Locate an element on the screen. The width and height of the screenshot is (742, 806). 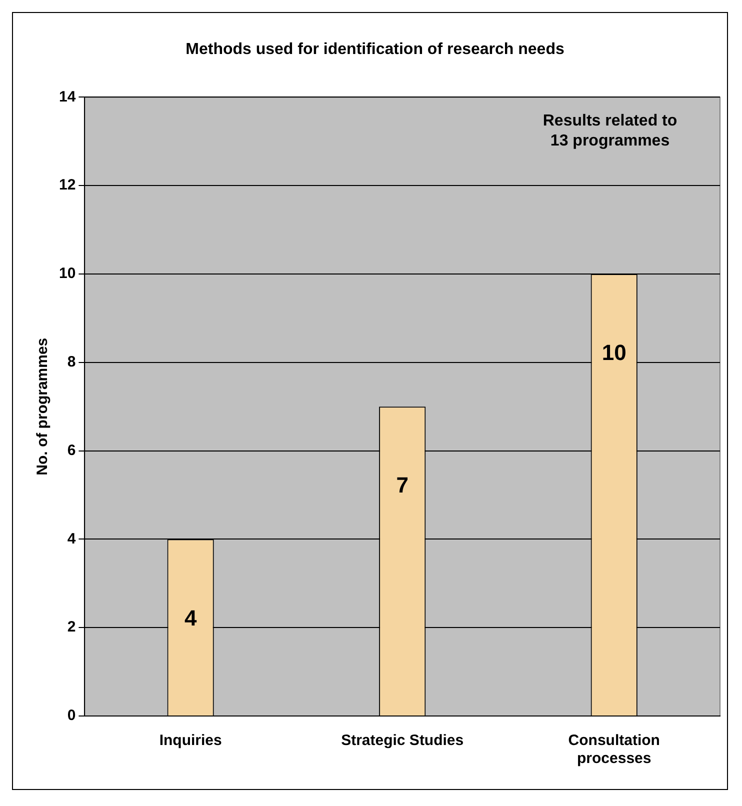
data-label: 10 is located at coordinates (614, 353).